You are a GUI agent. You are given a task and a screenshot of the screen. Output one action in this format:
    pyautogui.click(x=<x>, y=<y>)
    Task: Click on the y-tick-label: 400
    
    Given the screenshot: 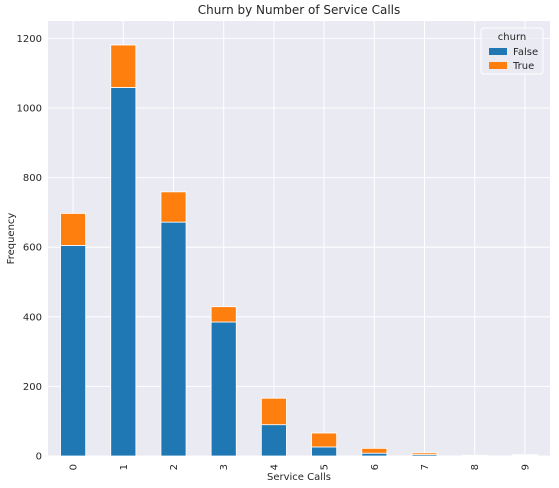 What is the action you would take?
    pyautogui.click(x=32, y=317)
    